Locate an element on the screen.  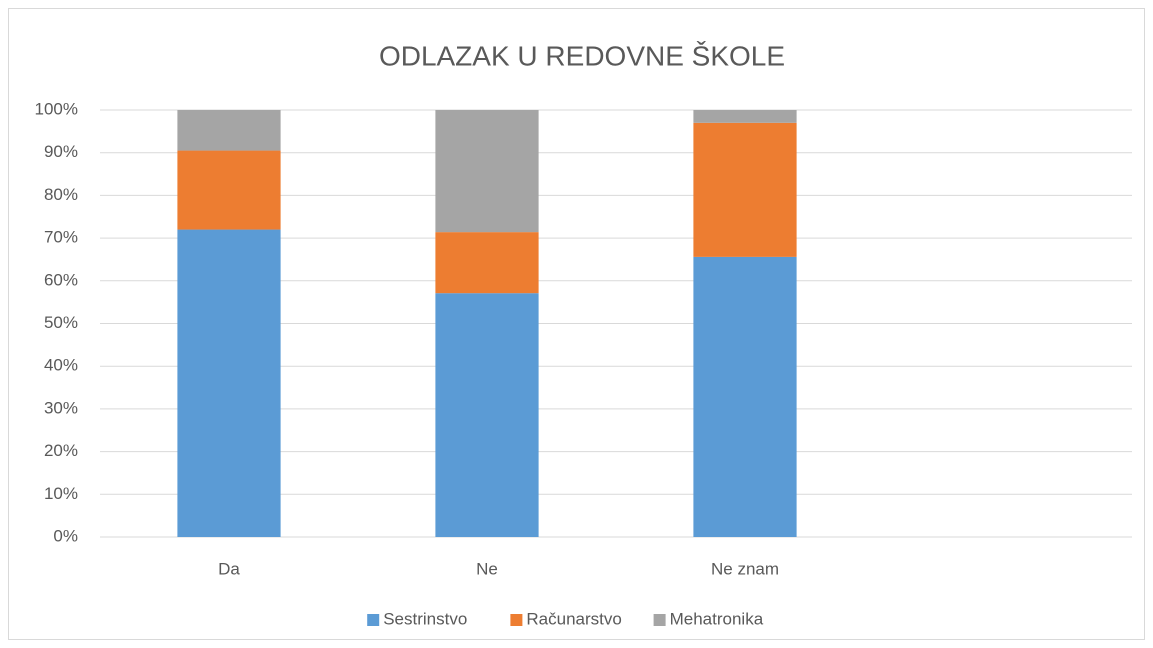
y-tick-label: 10% is located at coordinates (61, 493).